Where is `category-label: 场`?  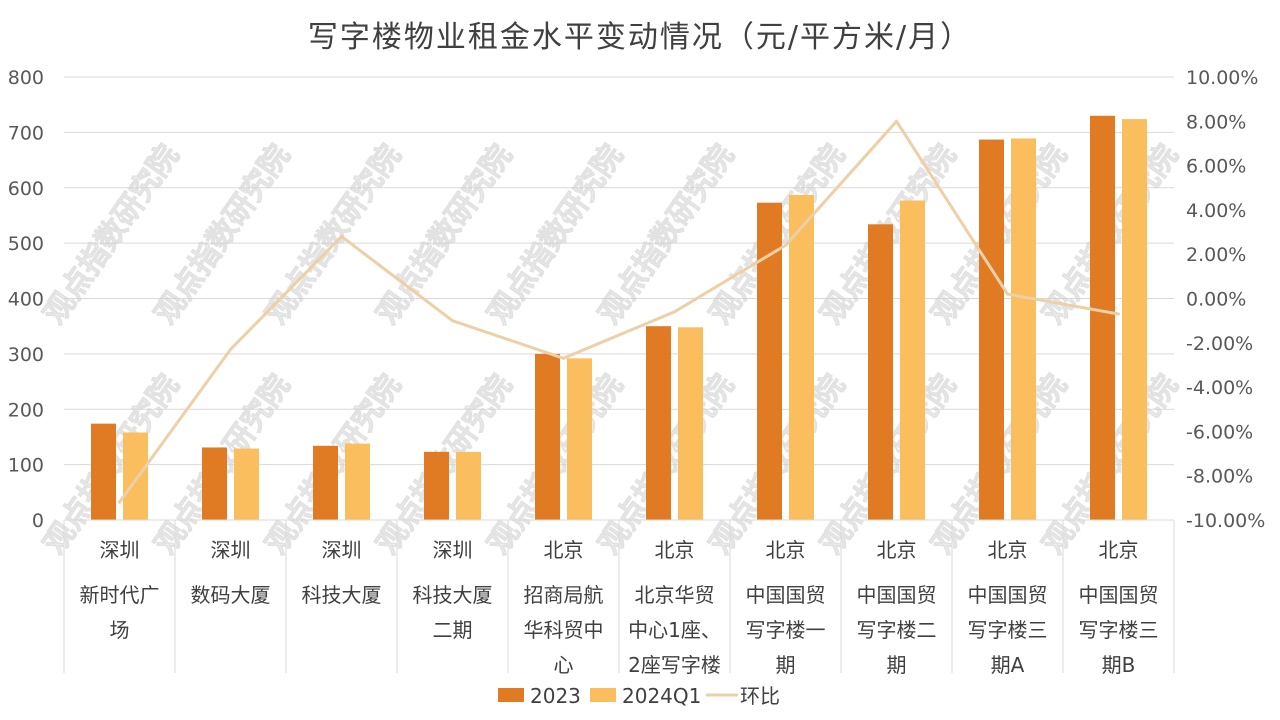
category-label: 场 is located at coordinates (120, 630).